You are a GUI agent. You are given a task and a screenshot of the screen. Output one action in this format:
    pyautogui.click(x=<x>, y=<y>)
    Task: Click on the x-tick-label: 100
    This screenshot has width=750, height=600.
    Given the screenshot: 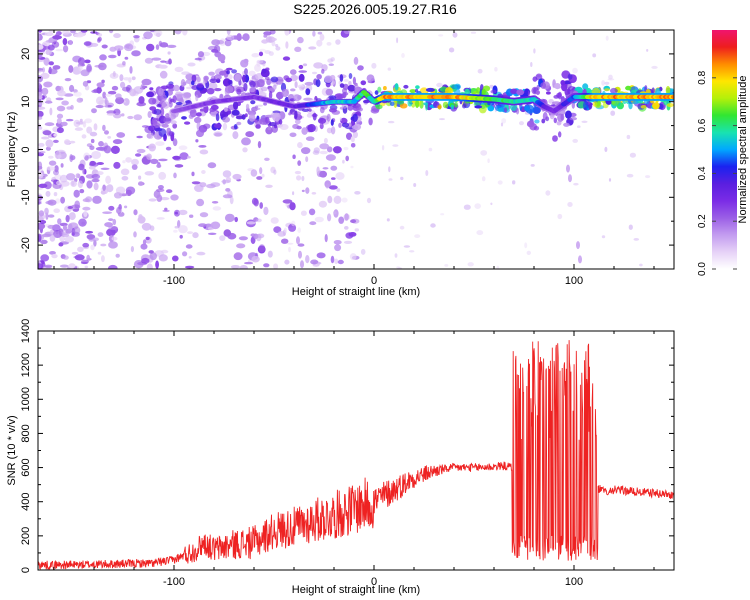 What is the action you would take?
    pyautogui.click(x=574, y=281)
    